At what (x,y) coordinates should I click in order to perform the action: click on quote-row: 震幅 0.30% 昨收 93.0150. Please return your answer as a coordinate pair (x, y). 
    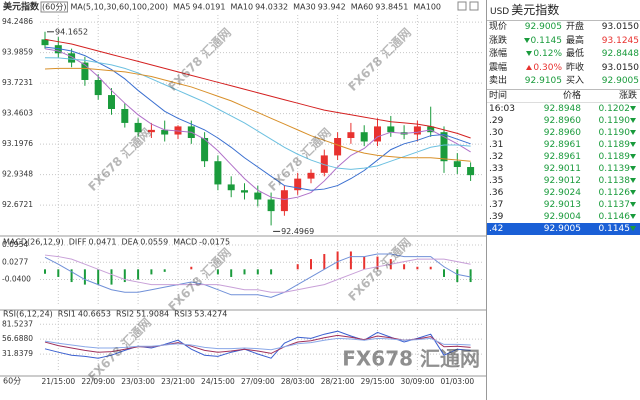
    Looking at the image, I should click on (563, 69).